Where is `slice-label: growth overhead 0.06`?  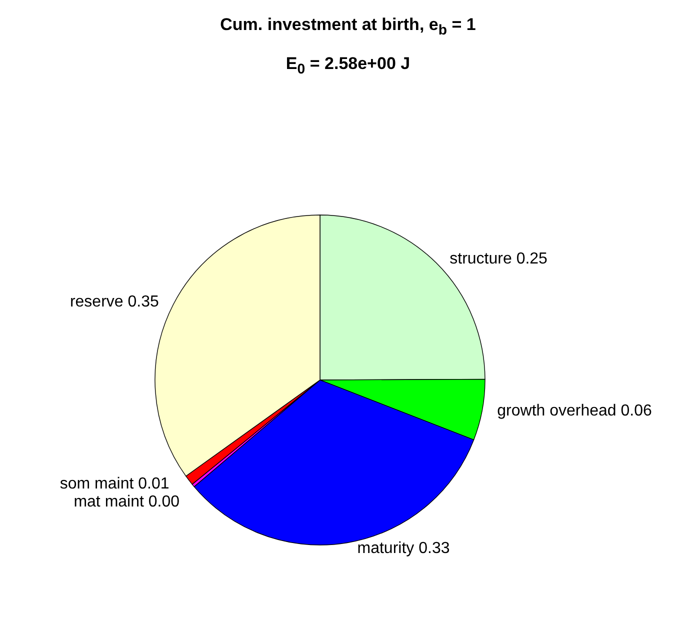
slice-label: growth overhead 0.06 is located at coordinates (574, 411).